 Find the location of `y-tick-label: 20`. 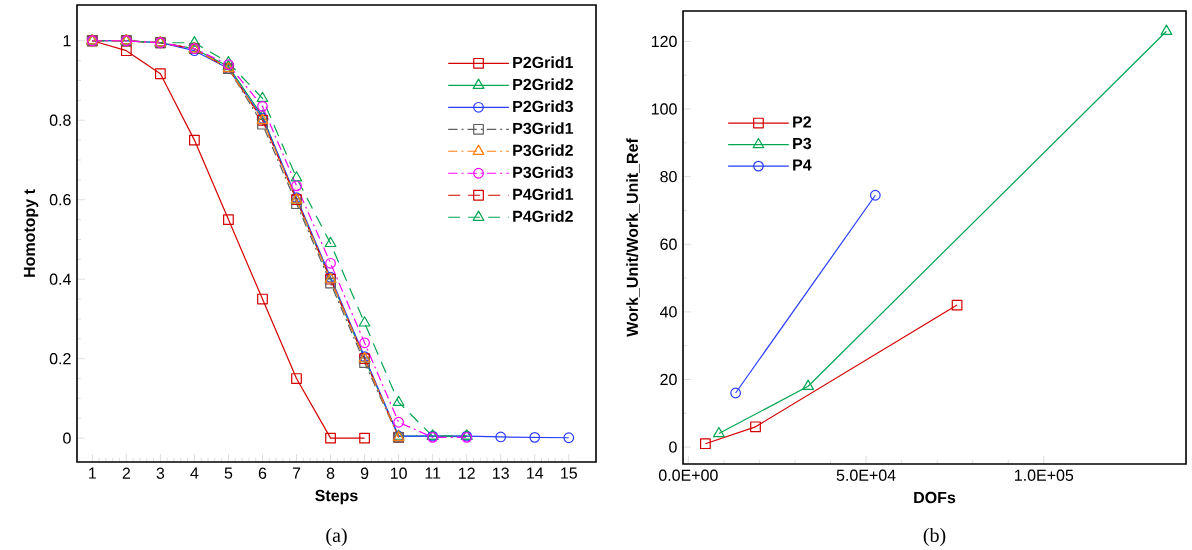

y-tick-label: 20 is located at coordinates (668, 379).